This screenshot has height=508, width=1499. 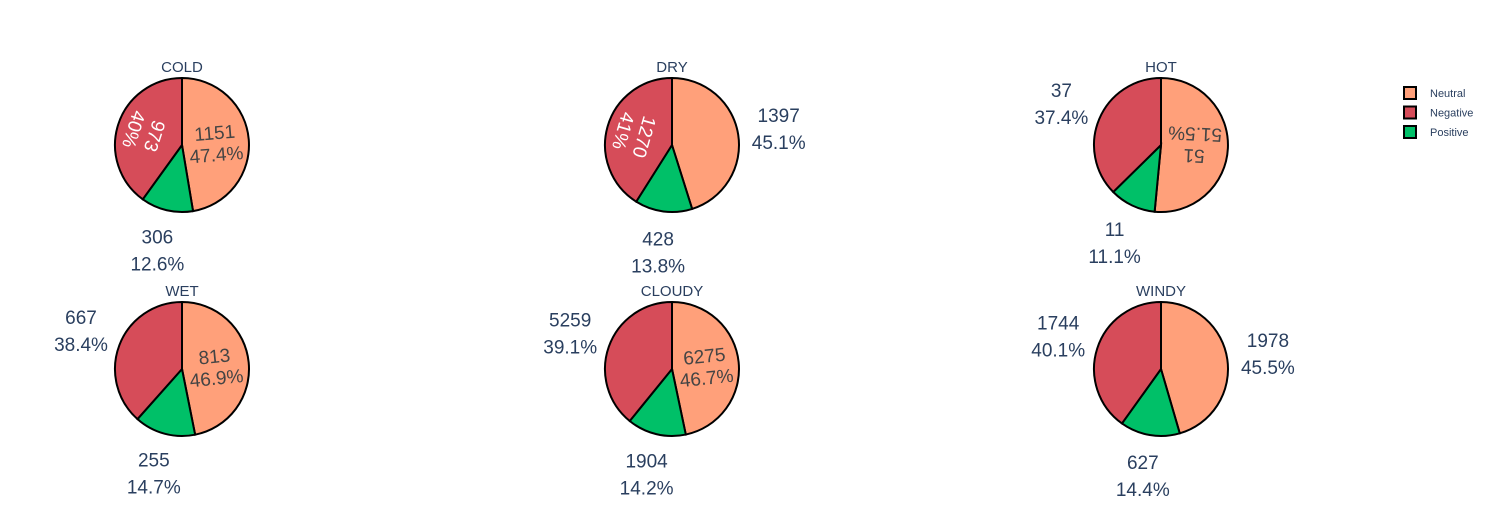 I want to click on slice-label-hot-neutral: 5151.5%, so click(x=1195, y=143).